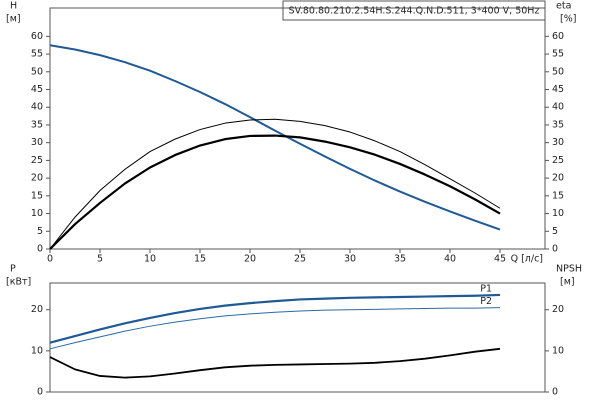  Describe the element at coordinates (558, 71) in the screenshot. I see `y2-tick-label: 50` at that location.